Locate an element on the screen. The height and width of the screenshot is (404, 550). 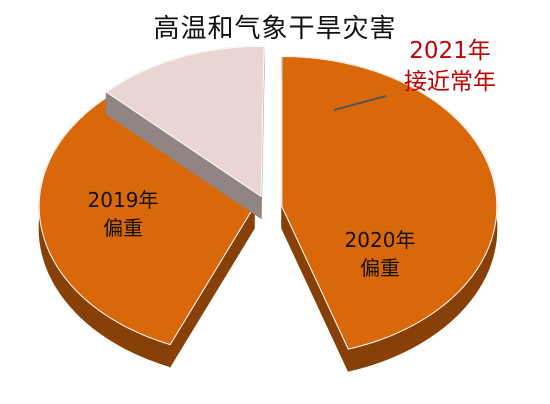
pie-slice-2021-top is located at coordinates (185, 121).